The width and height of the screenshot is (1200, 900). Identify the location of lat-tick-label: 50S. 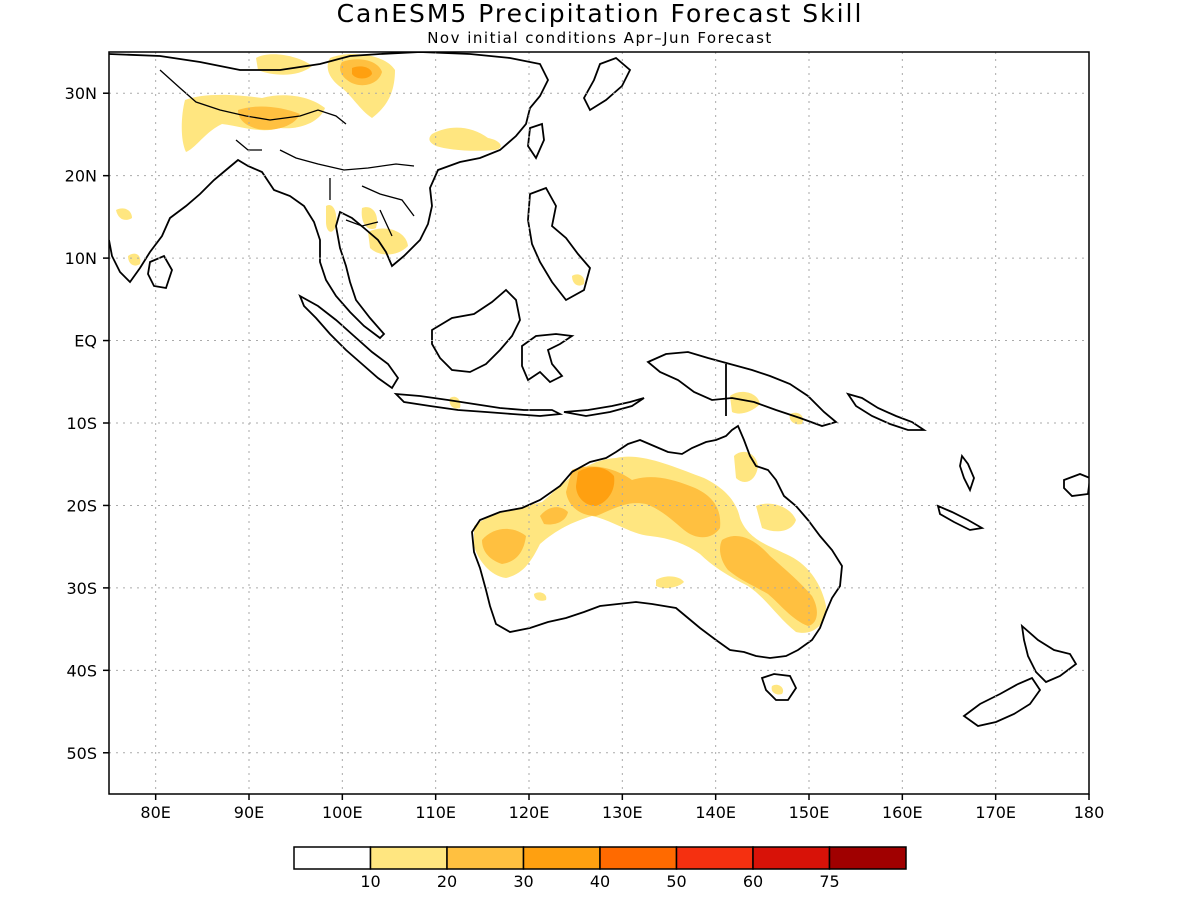
(81, 753).